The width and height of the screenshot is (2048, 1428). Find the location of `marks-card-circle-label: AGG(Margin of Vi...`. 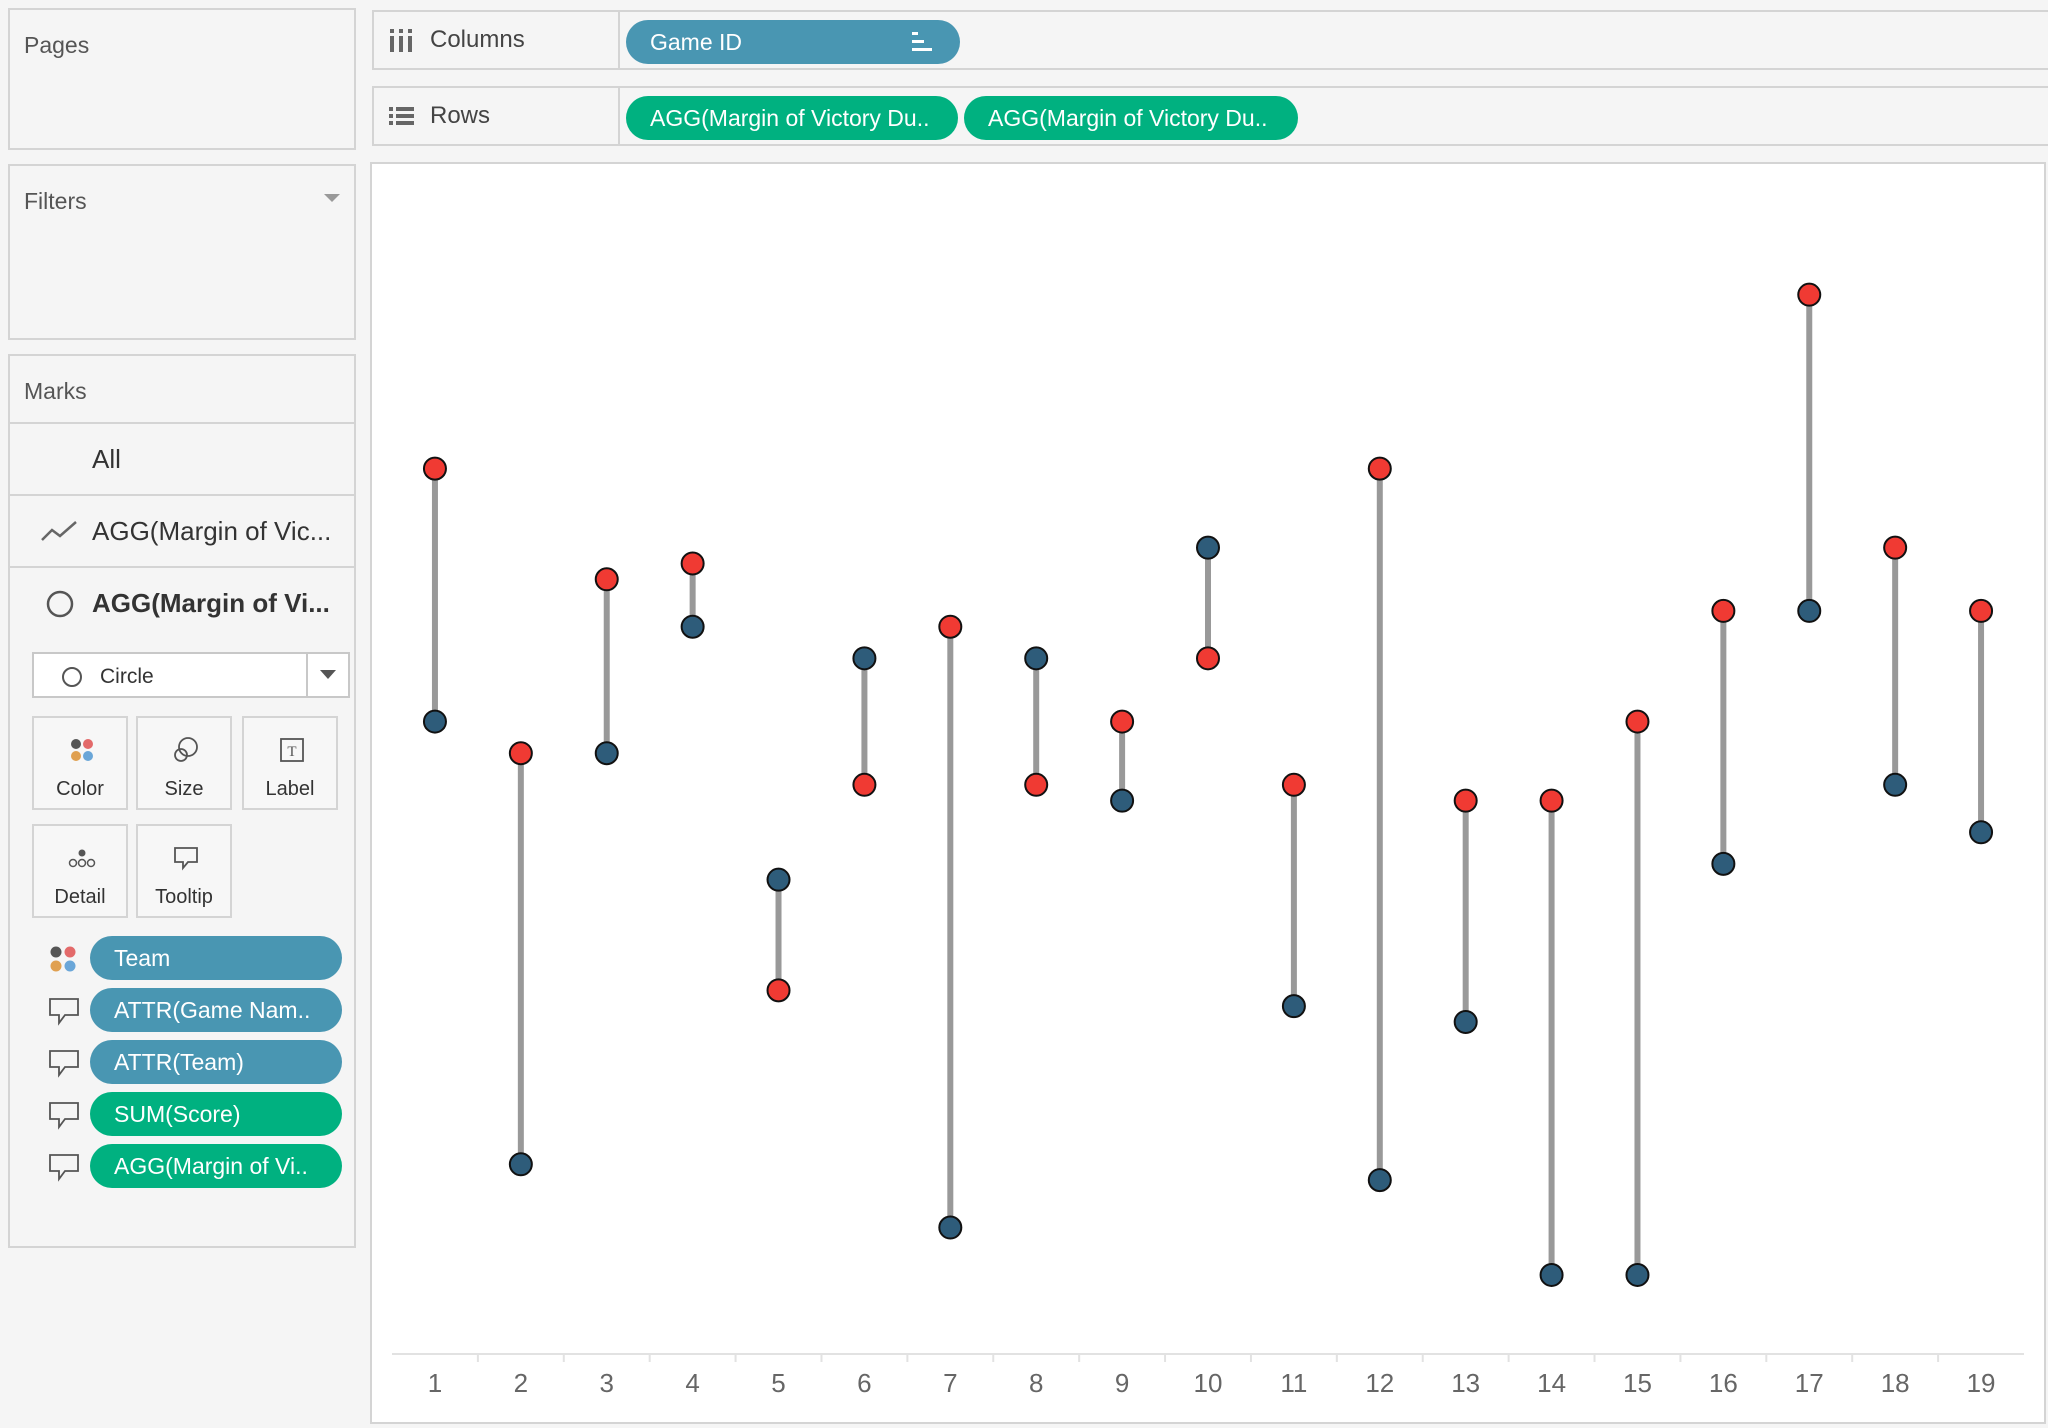

marks-card-circle-label: AGG(Margin of Vi... is located at coordinates (211, 603).